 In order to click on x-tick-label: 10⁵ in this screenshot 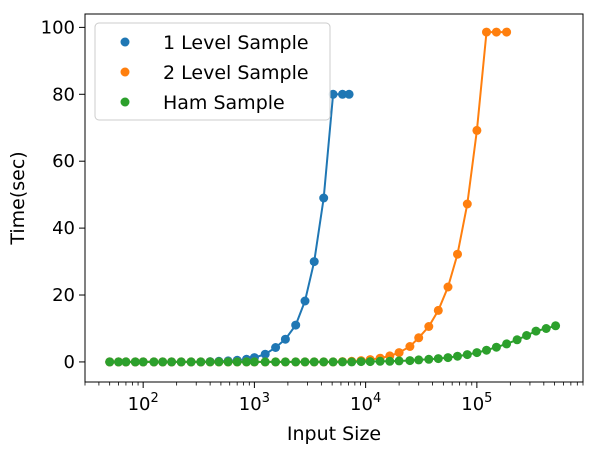, I will do `click(476, 403)`.